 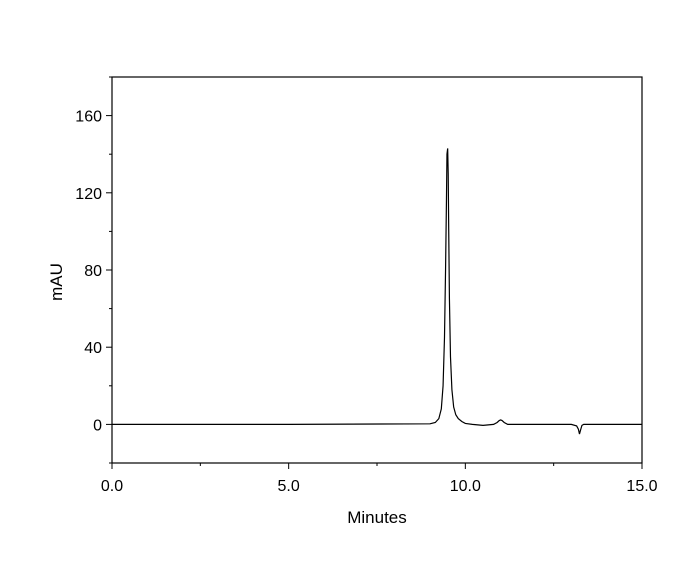 What do you see at coordinates (379, 486) in the screenshot?
I see `x-tick-labels: 0.0 5.0 10.0 15.0` at bounding box center [379, 486].